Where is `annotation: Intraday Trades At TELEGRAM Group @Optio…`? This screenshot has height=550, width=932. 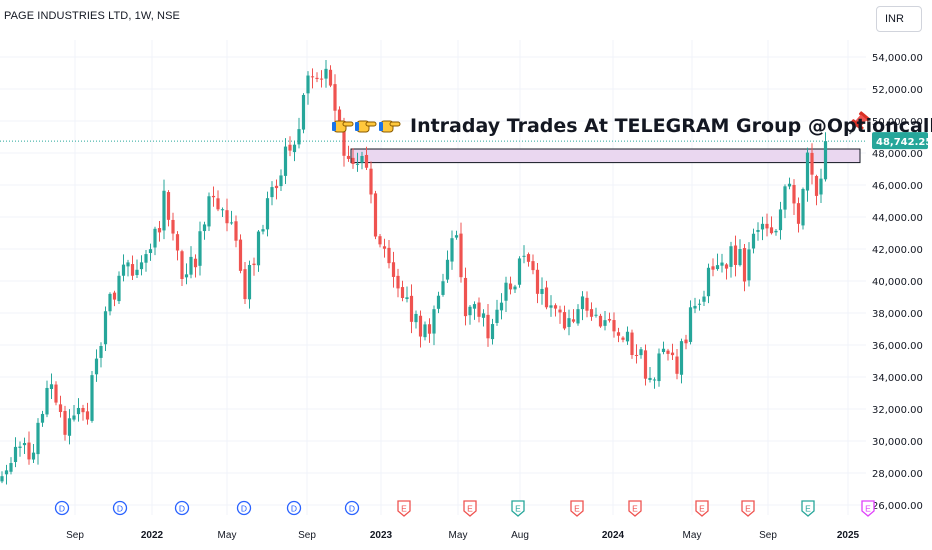 annotation: Intraday Trades At TELEGRAM Group @Optio… is located at coordinates (632, 124).